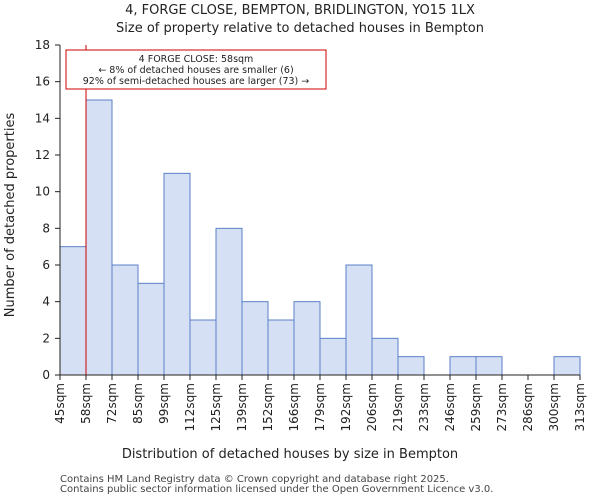  I want to click on x-tick-label: 219sqm, so click(398, 407).